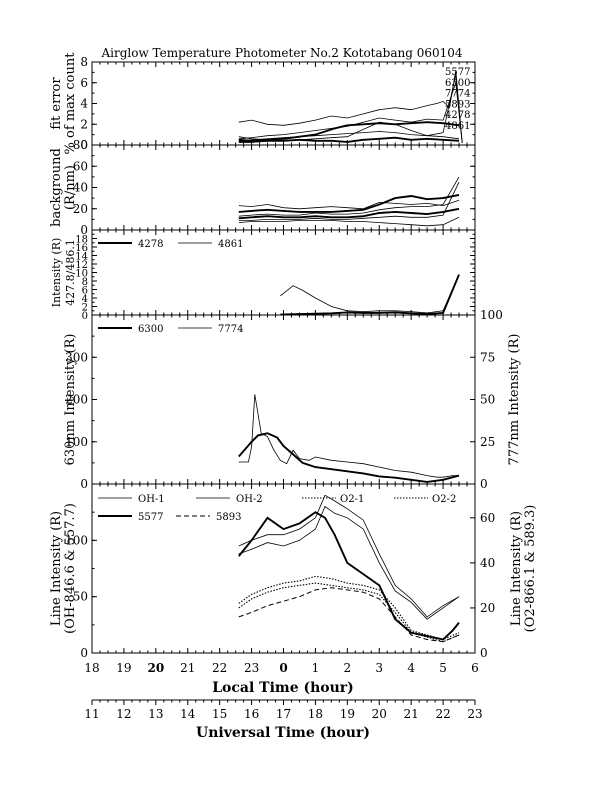 This screenshot has width=612, height=792. Describe the element at coordinates (411, 714) in the screenshot. I see `x-tick-label-ut: 21` at that location.